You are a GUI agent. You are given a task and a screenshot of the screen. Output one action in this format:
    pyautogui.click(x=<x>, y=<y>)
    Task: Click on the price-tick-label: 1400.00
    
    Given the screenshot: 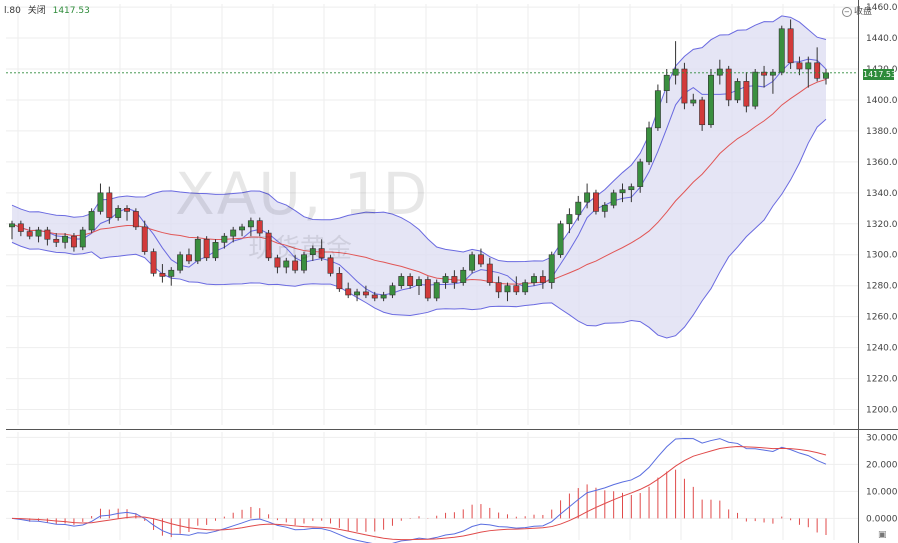 What is the action you would take?
    pyautogui.click(x=882, y=101)
    